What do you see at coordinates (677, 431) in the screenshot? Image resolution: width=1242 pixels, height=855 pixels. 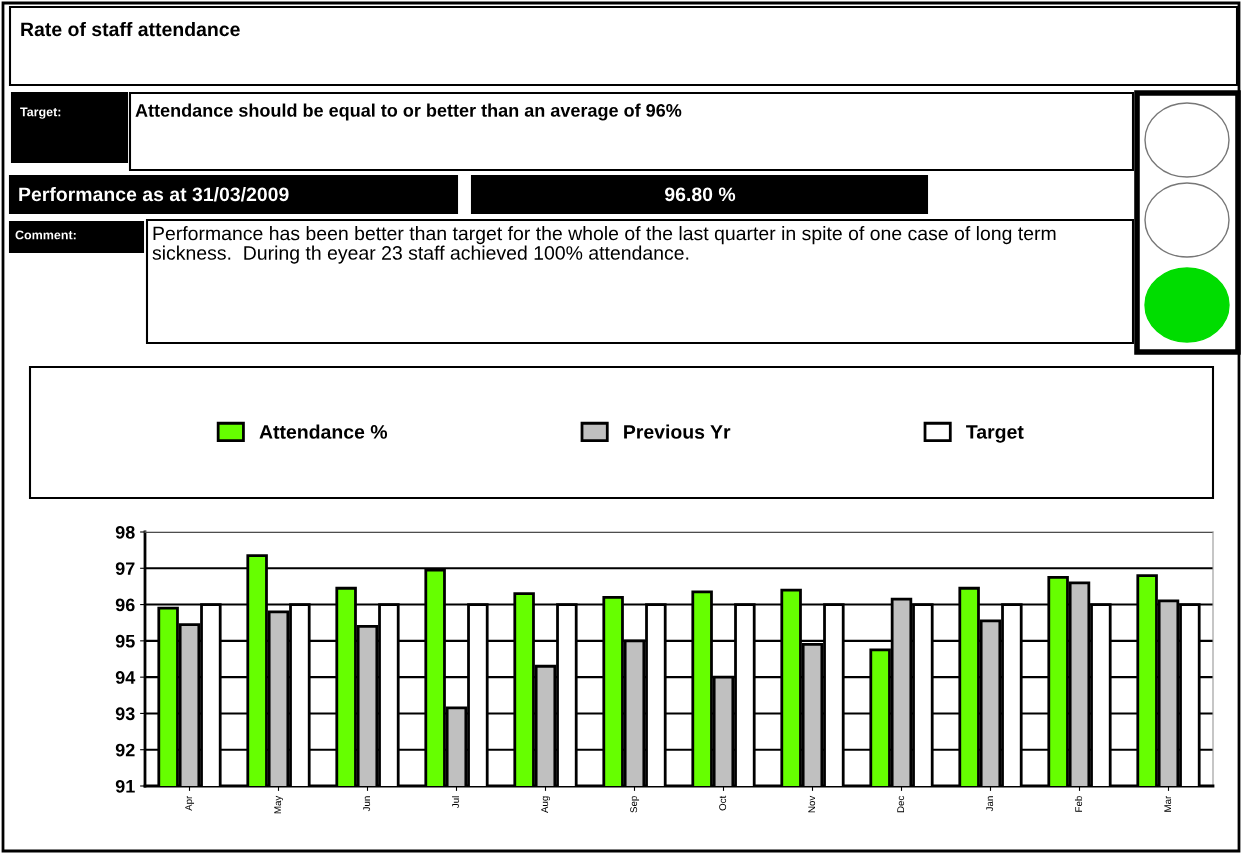 I see `legend-label: Previous Yr` at bounding box center [677, 431].